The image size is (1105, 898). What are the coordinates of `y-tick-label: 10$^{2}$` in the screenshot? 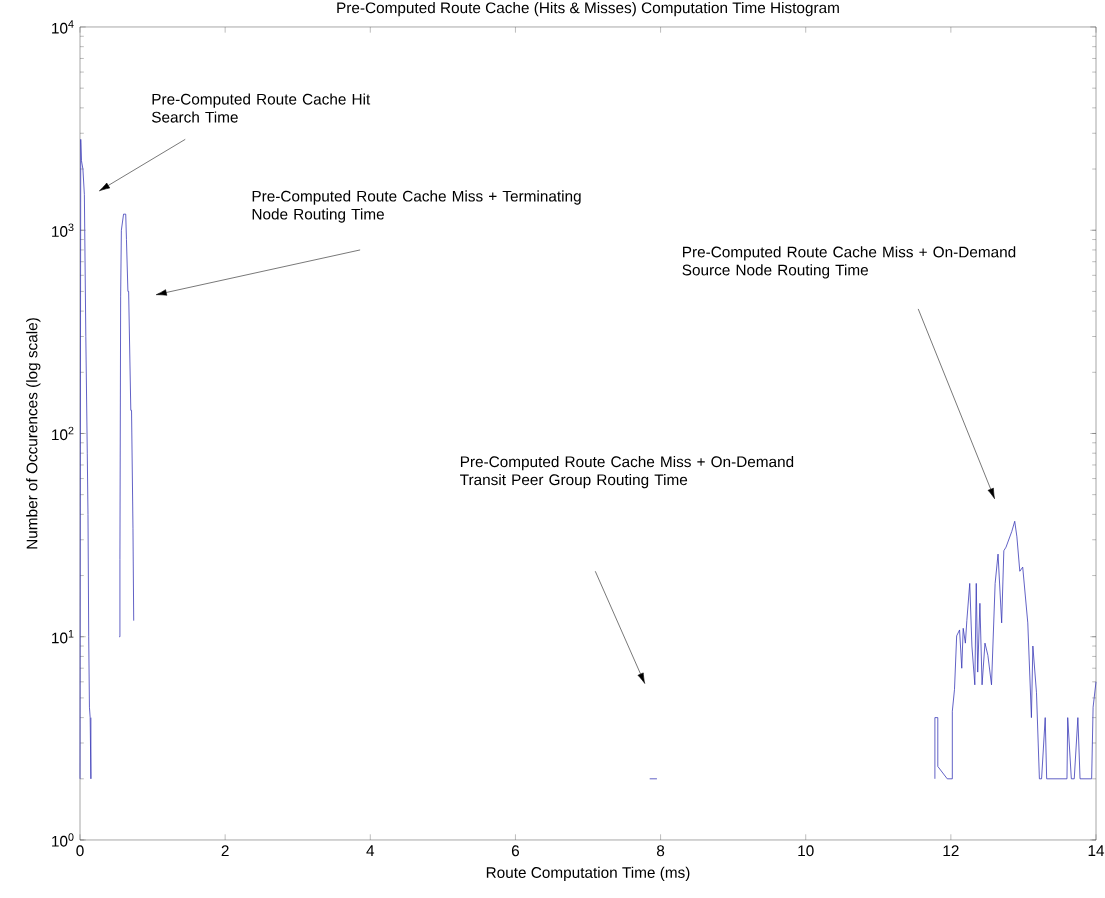 It's located at (63, 433).